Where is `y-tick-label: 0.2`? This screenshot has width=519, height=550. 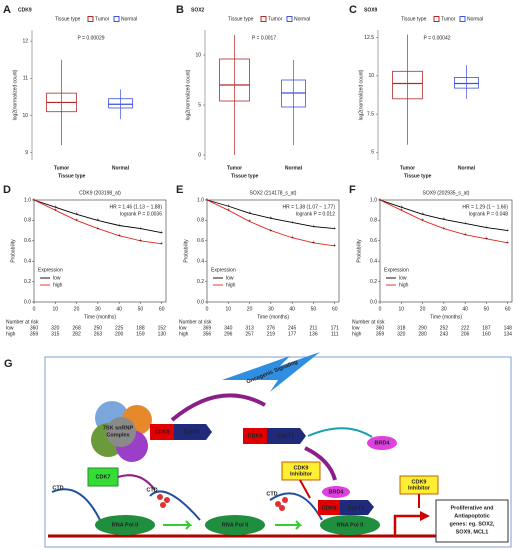
y-tick-label: 0.2 is located at coordinates (373, 282).